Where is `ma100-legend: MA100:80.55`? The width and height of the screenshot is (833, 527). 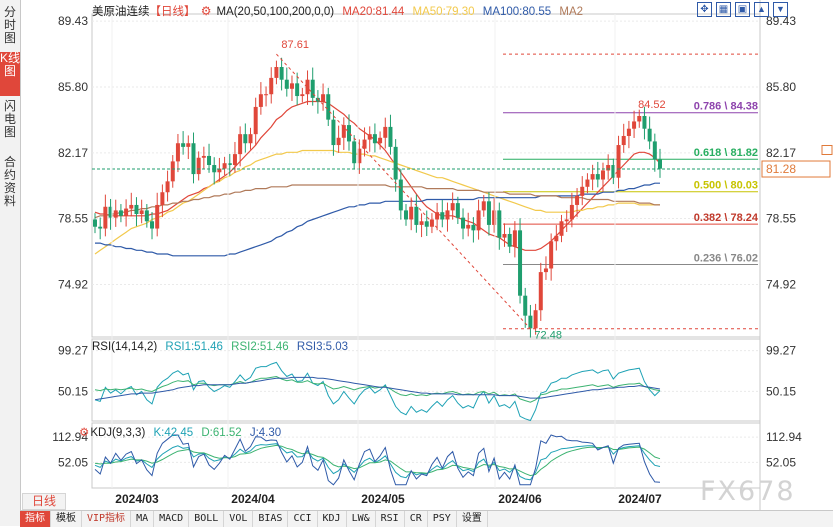
ma100-legend: MA100:80.55 is located at coordinates (517, 12).